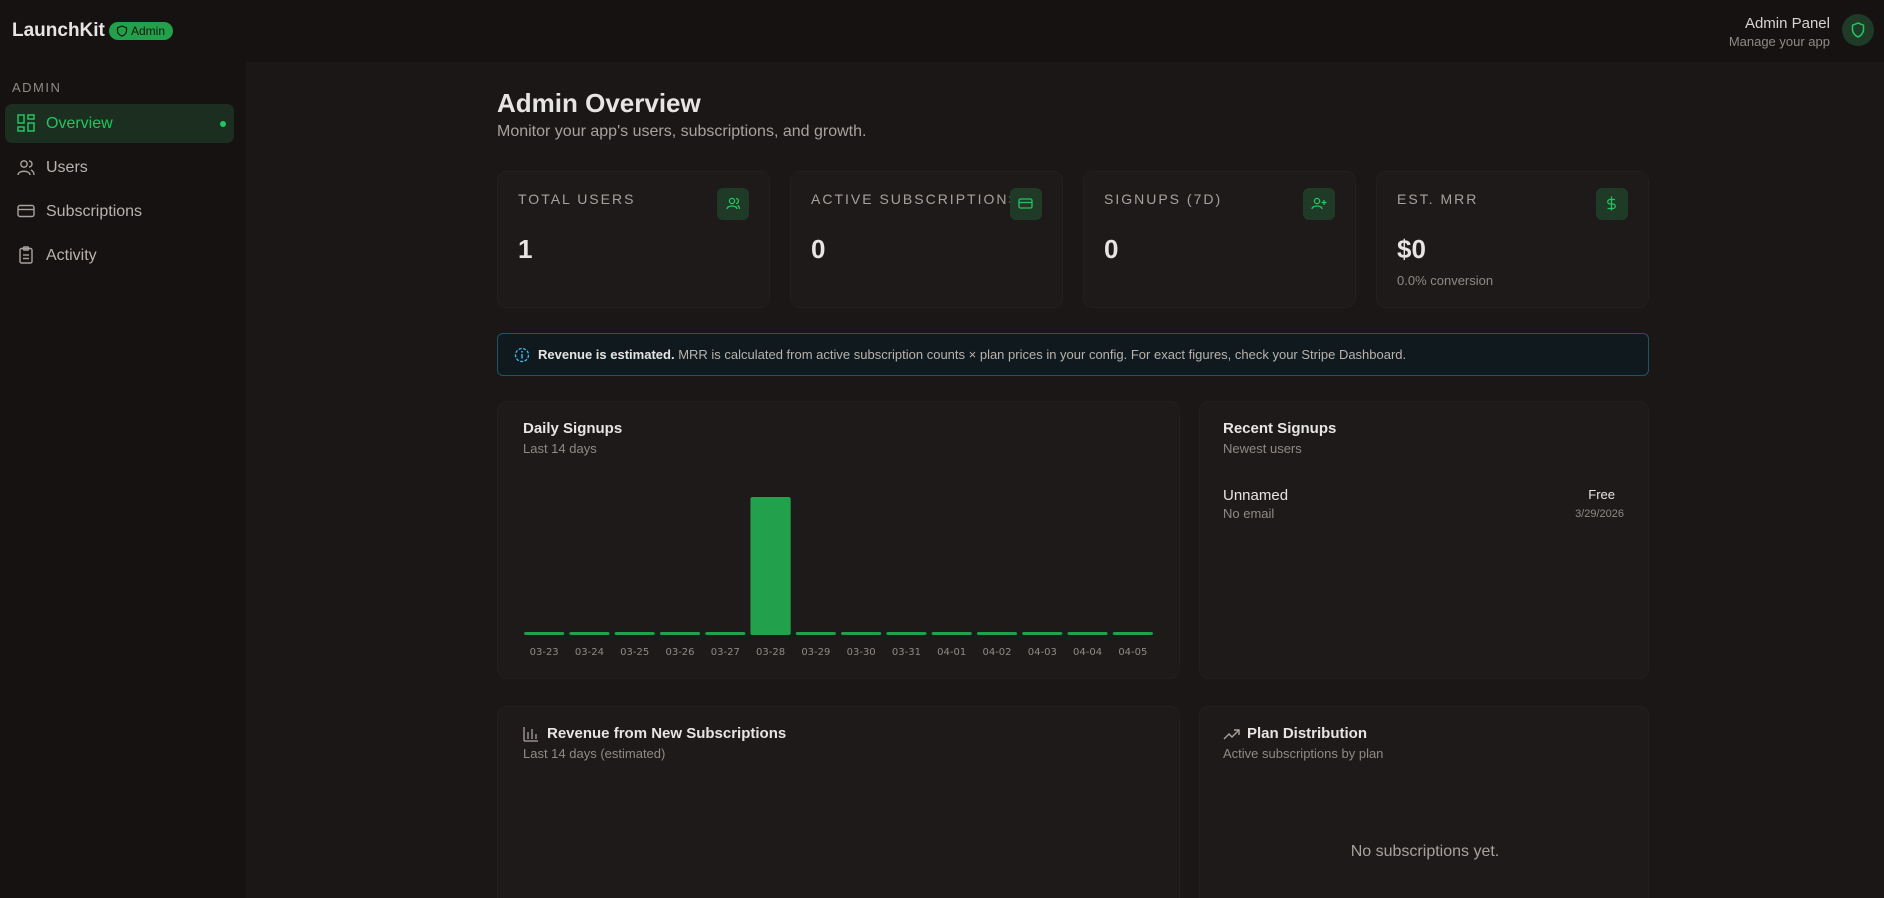 This screenshot has height=898, width=1884. What do you see at coordinates (667, 733) in the screenshot?
I see `card-title: Revenue from New Subscriptions` at bounding box center [667, 733].